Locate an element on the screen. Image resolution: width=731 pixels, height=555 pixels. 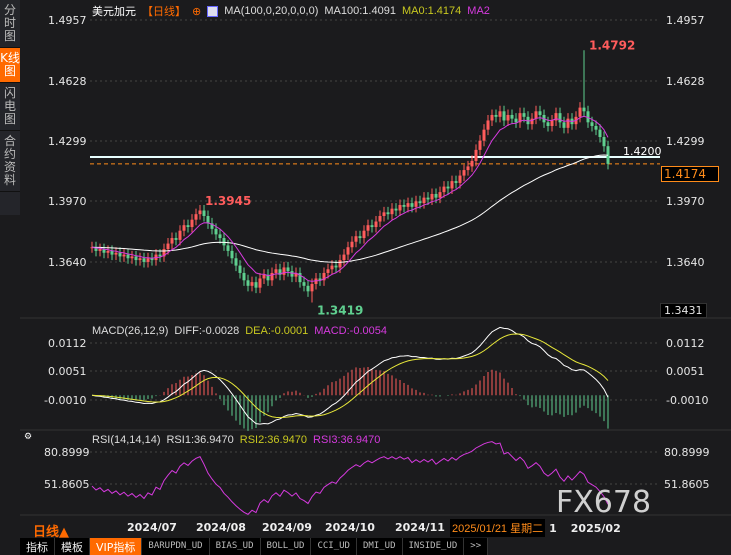
ma2-value: MA2 is located at coordinates (478, 11).